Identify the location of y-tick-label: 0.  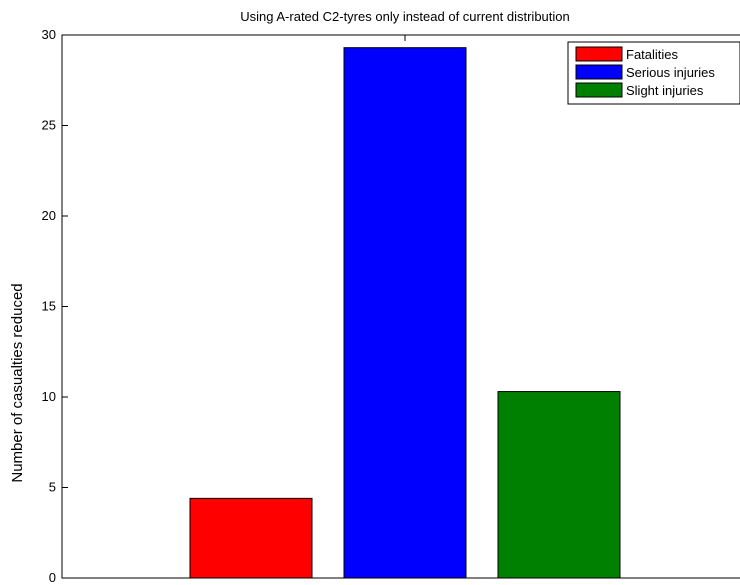
(52, 577).